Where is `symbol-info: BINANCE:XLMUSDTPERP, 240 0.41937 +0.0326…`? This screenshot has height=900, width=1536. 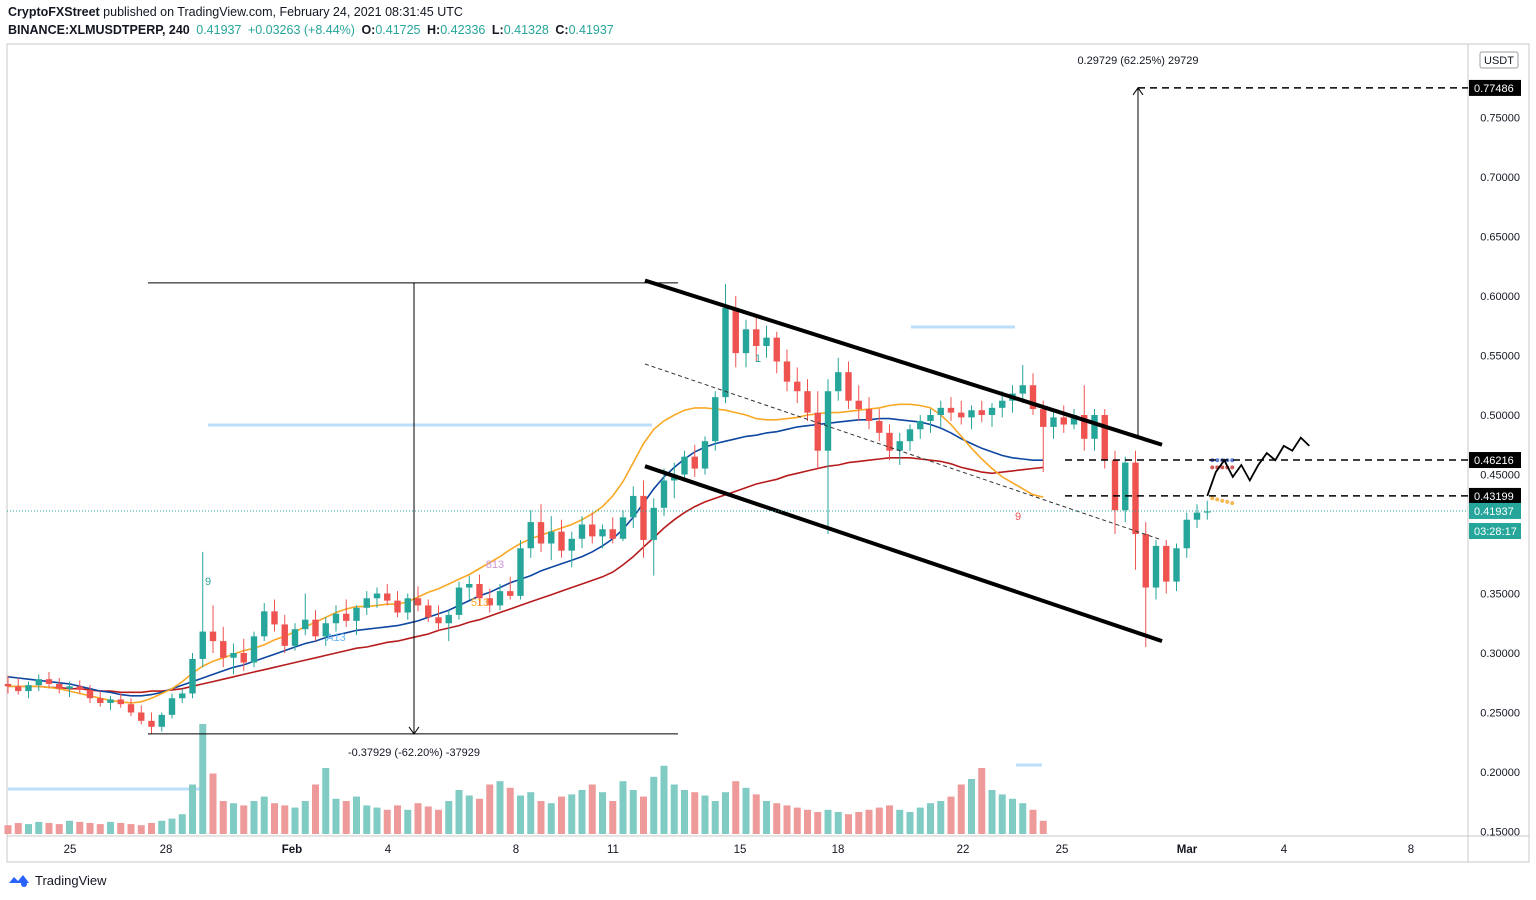 symbol-info: BINANCE:XLMUSDTPERP, 240 0.41937 +0.0326… is located at coordinates (311, 30).